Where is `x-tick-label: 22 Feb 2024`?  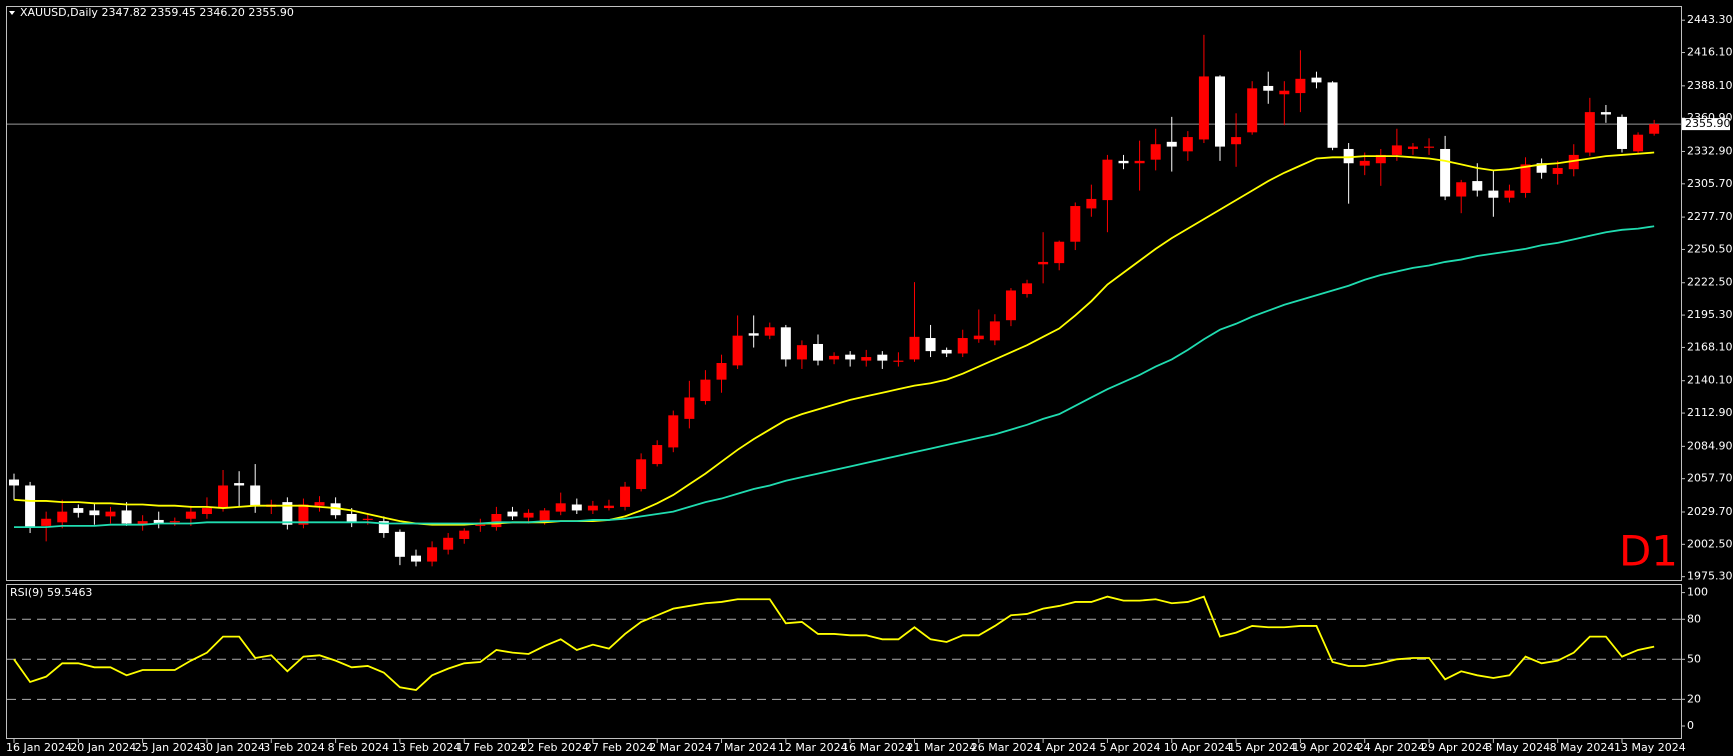
x-tick-label: 22 Feb 2024 is located at coordinates (555, 747).